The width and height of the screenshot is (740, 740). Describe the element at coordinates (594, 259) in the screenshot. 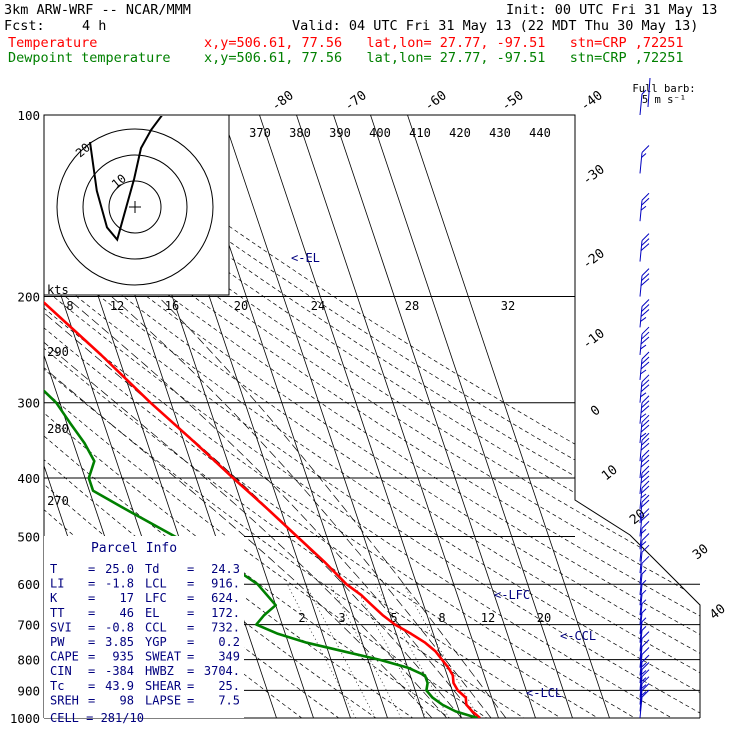

I see `temperature-tick-label: -20` at that location.